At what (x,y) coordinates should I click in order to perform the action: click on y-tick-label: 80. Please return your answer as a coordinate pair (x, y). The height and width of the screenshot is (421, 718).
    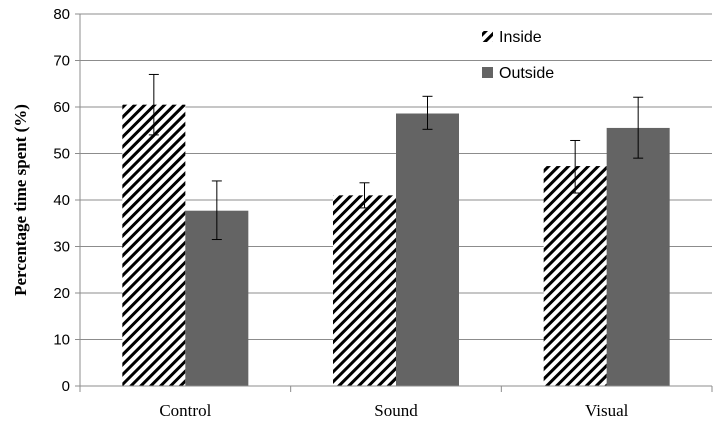
    Looking at the image, I should click on (61, 14).